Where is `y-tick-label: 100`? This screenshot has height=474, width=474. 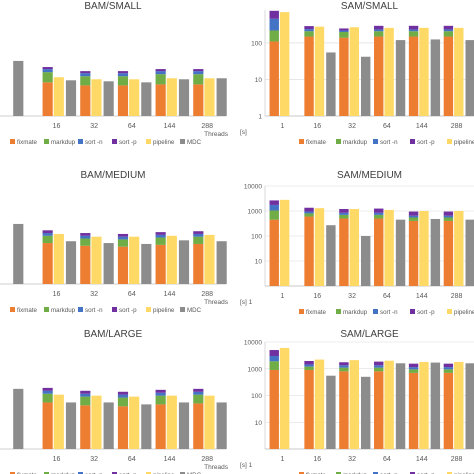
y-tick-label: 100 is located at coordinates (256, 43).